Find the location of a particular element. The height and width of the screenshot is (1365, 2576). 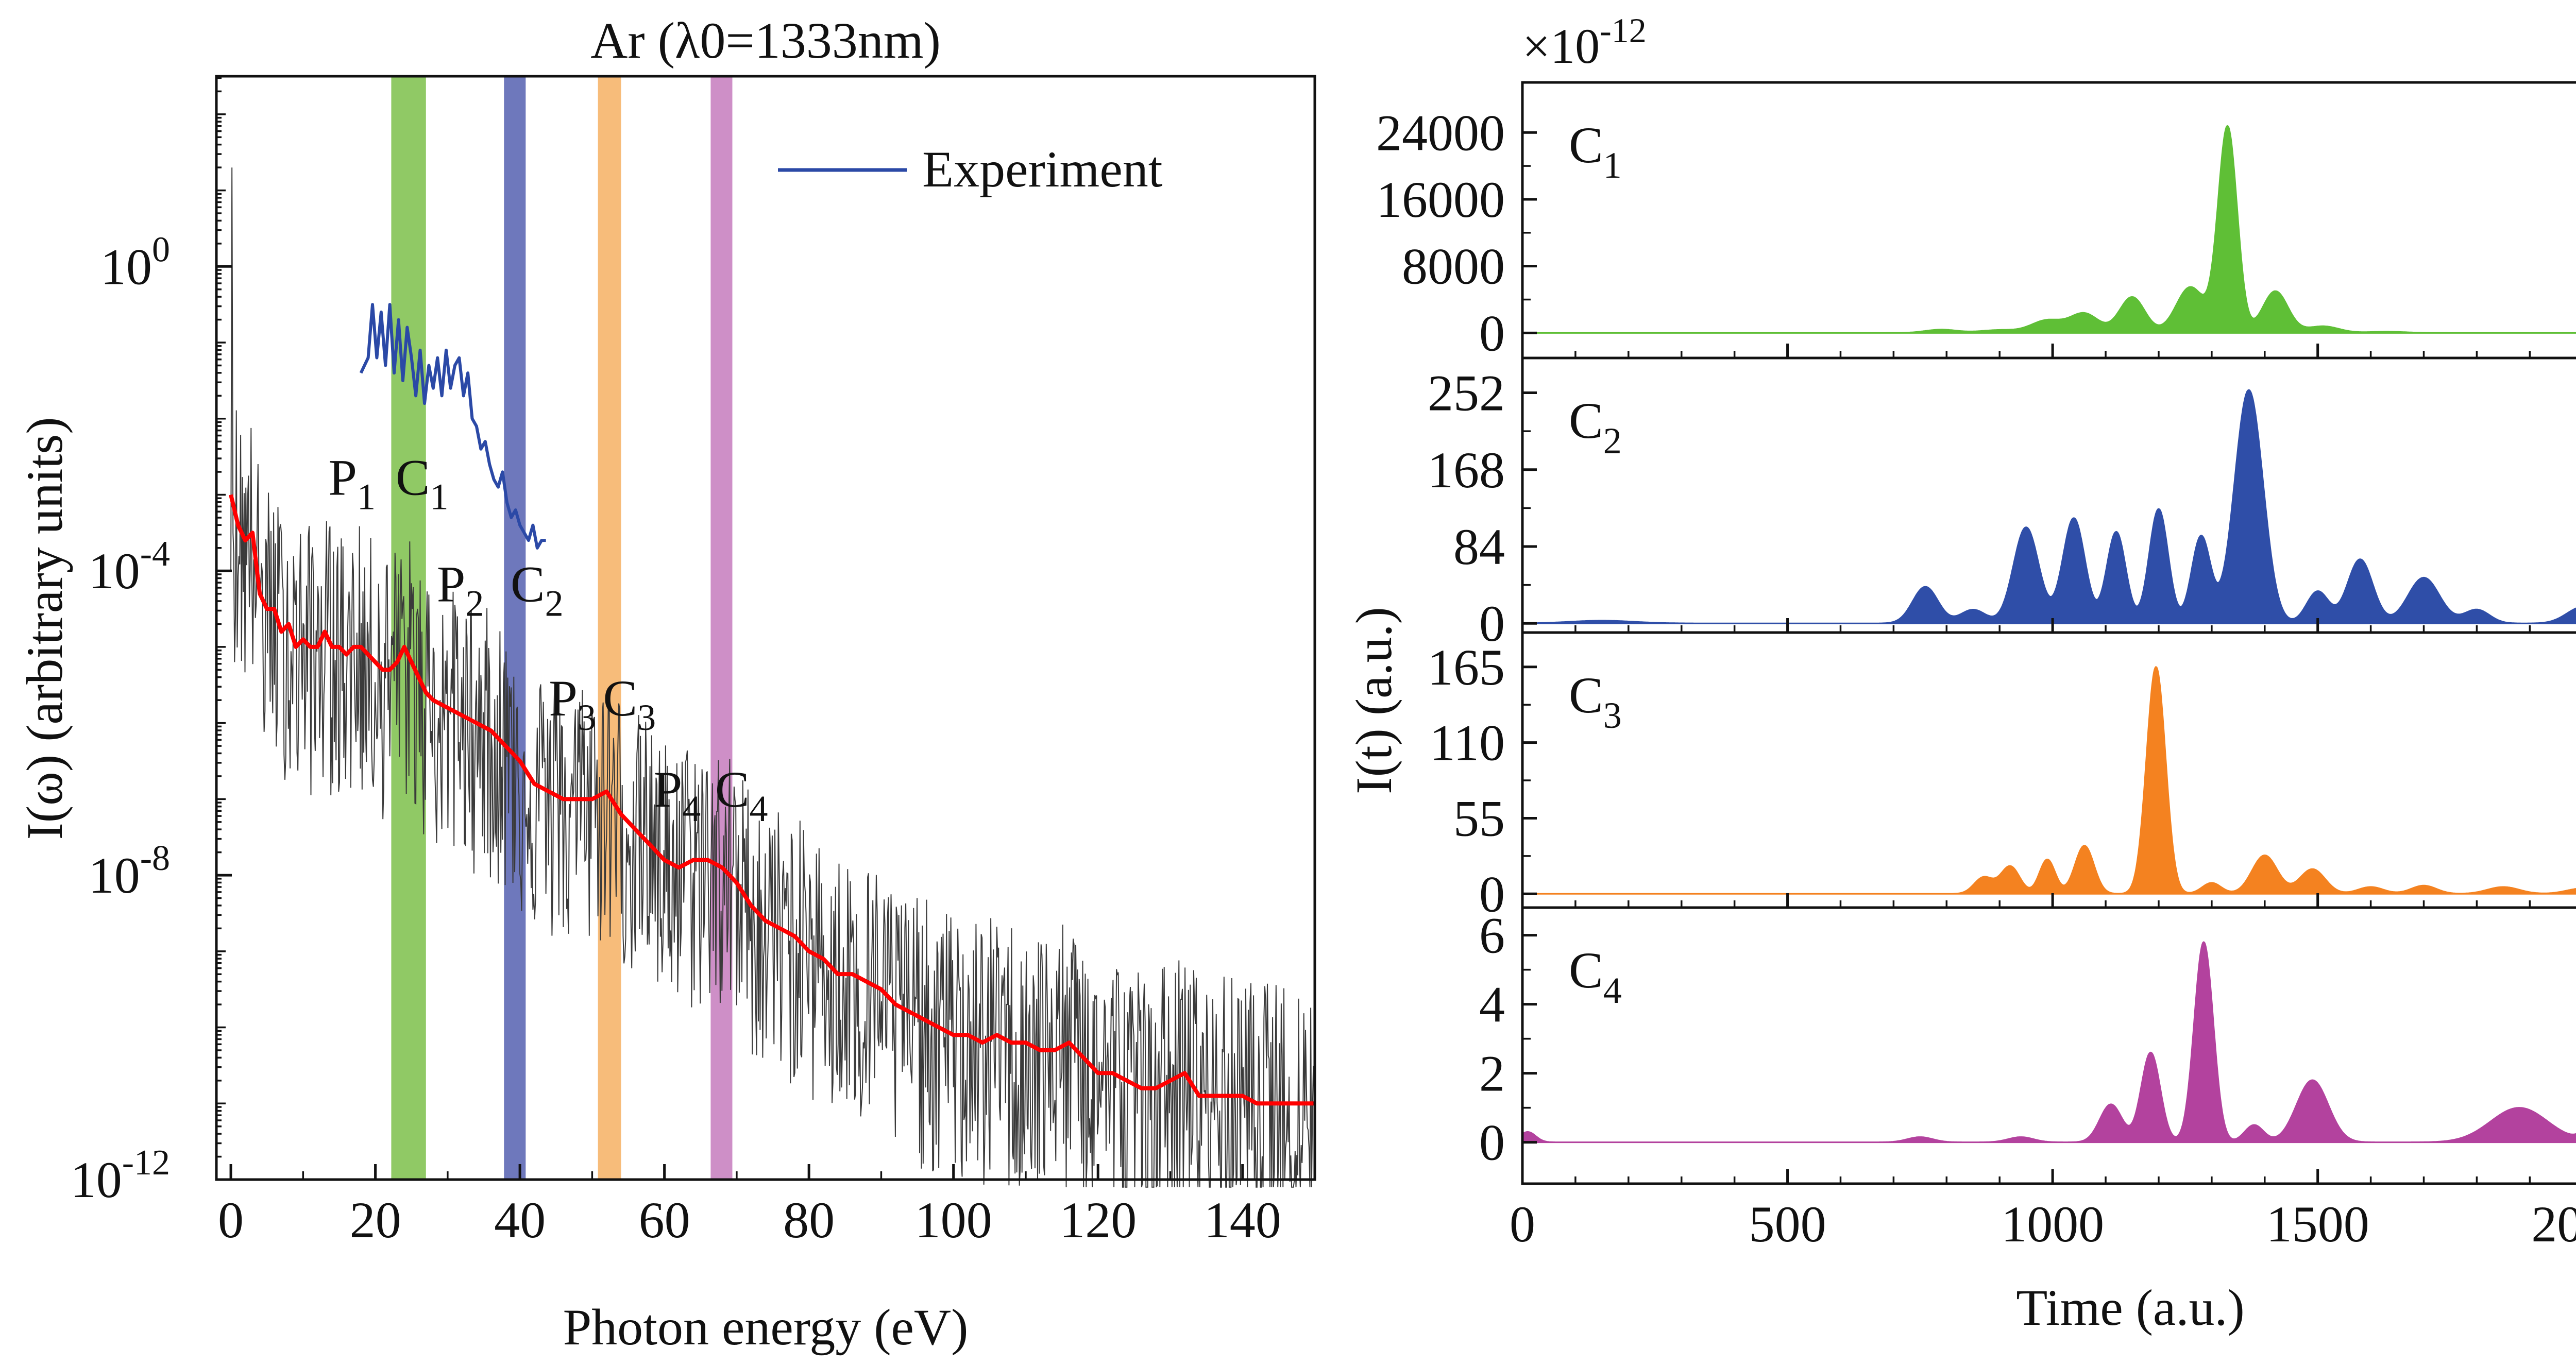

harmonic-label-p2: P2 is located at coordinates (460, 589).